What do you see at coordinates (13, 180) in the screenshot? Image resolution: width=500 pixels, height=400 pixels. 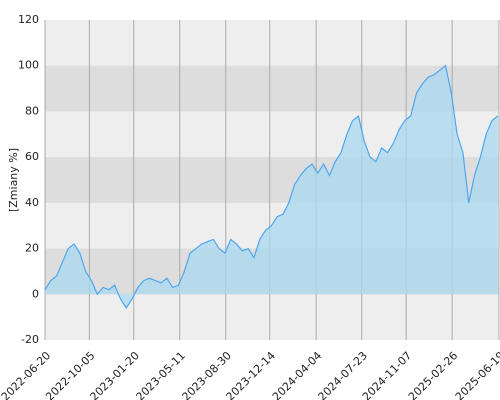 I see `y-axis-label: [Zmiany %]` at bounding box center [13, 180].